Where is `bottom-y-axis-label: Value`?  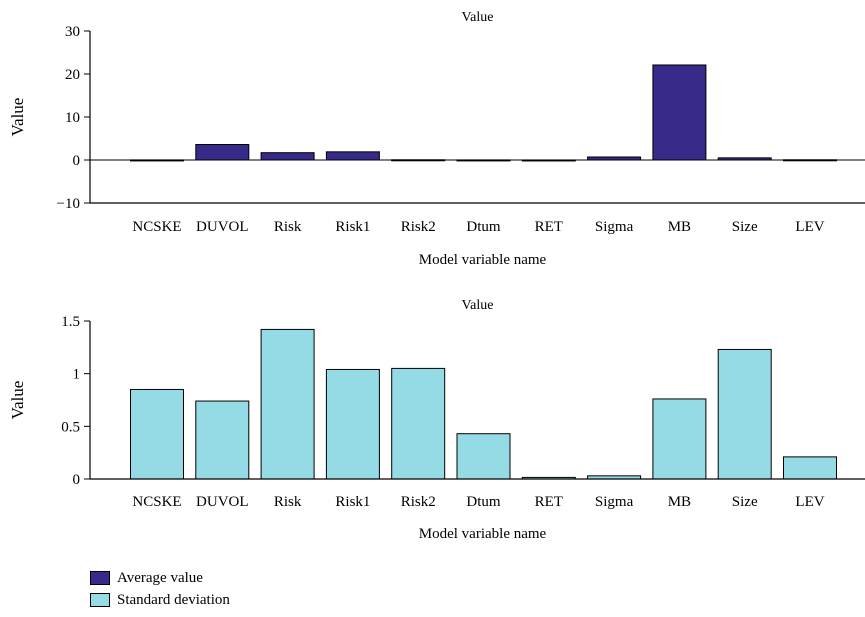 bottom-y-axis-label: Value is located at coordinates (17, 400).